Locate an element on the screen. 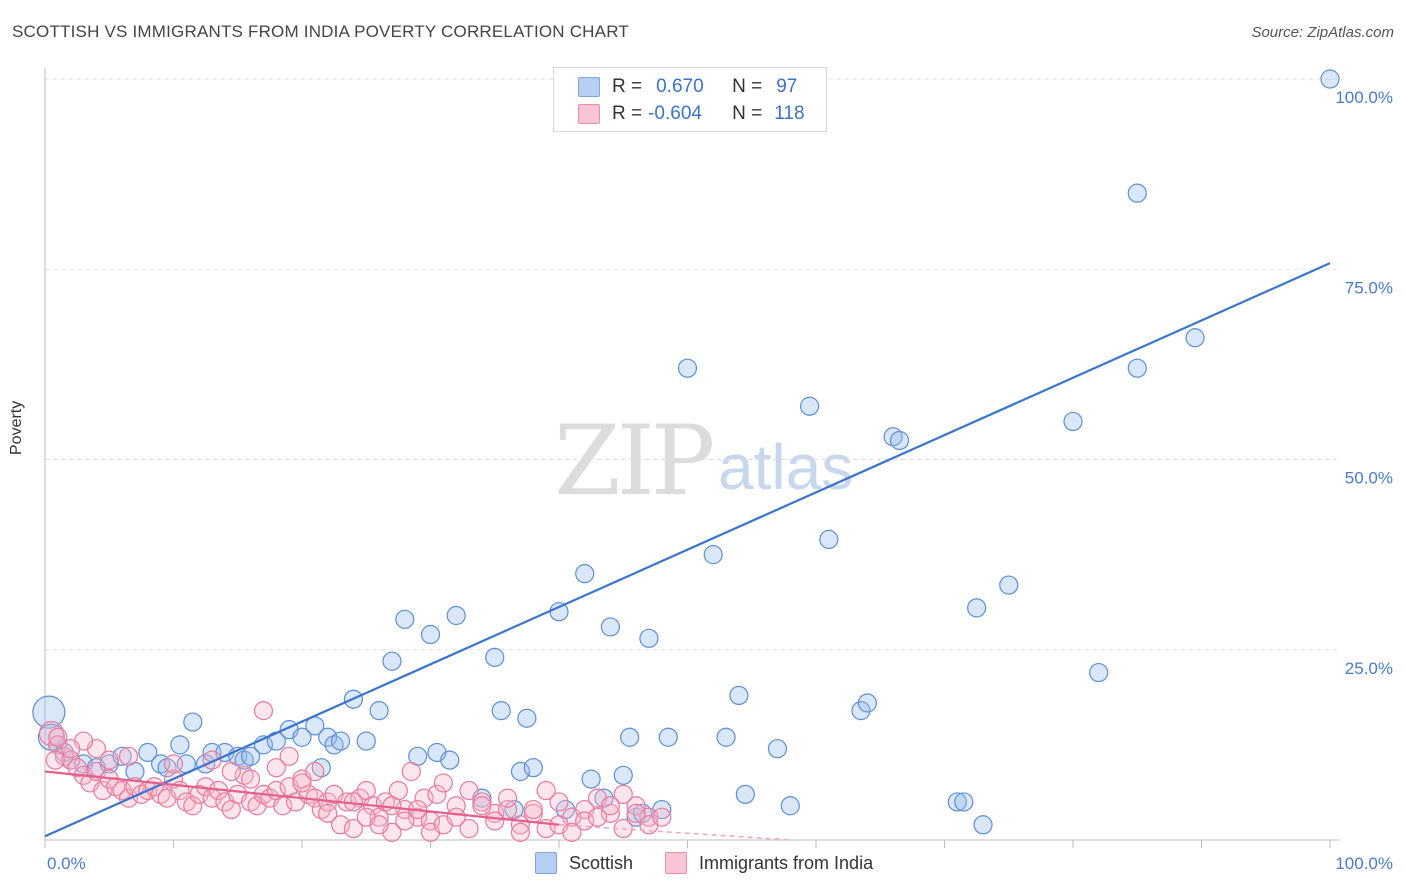  legend-box: R = 0.670 N = 97 R = -0.604 N = 118 is located at coordinates (690, 99).